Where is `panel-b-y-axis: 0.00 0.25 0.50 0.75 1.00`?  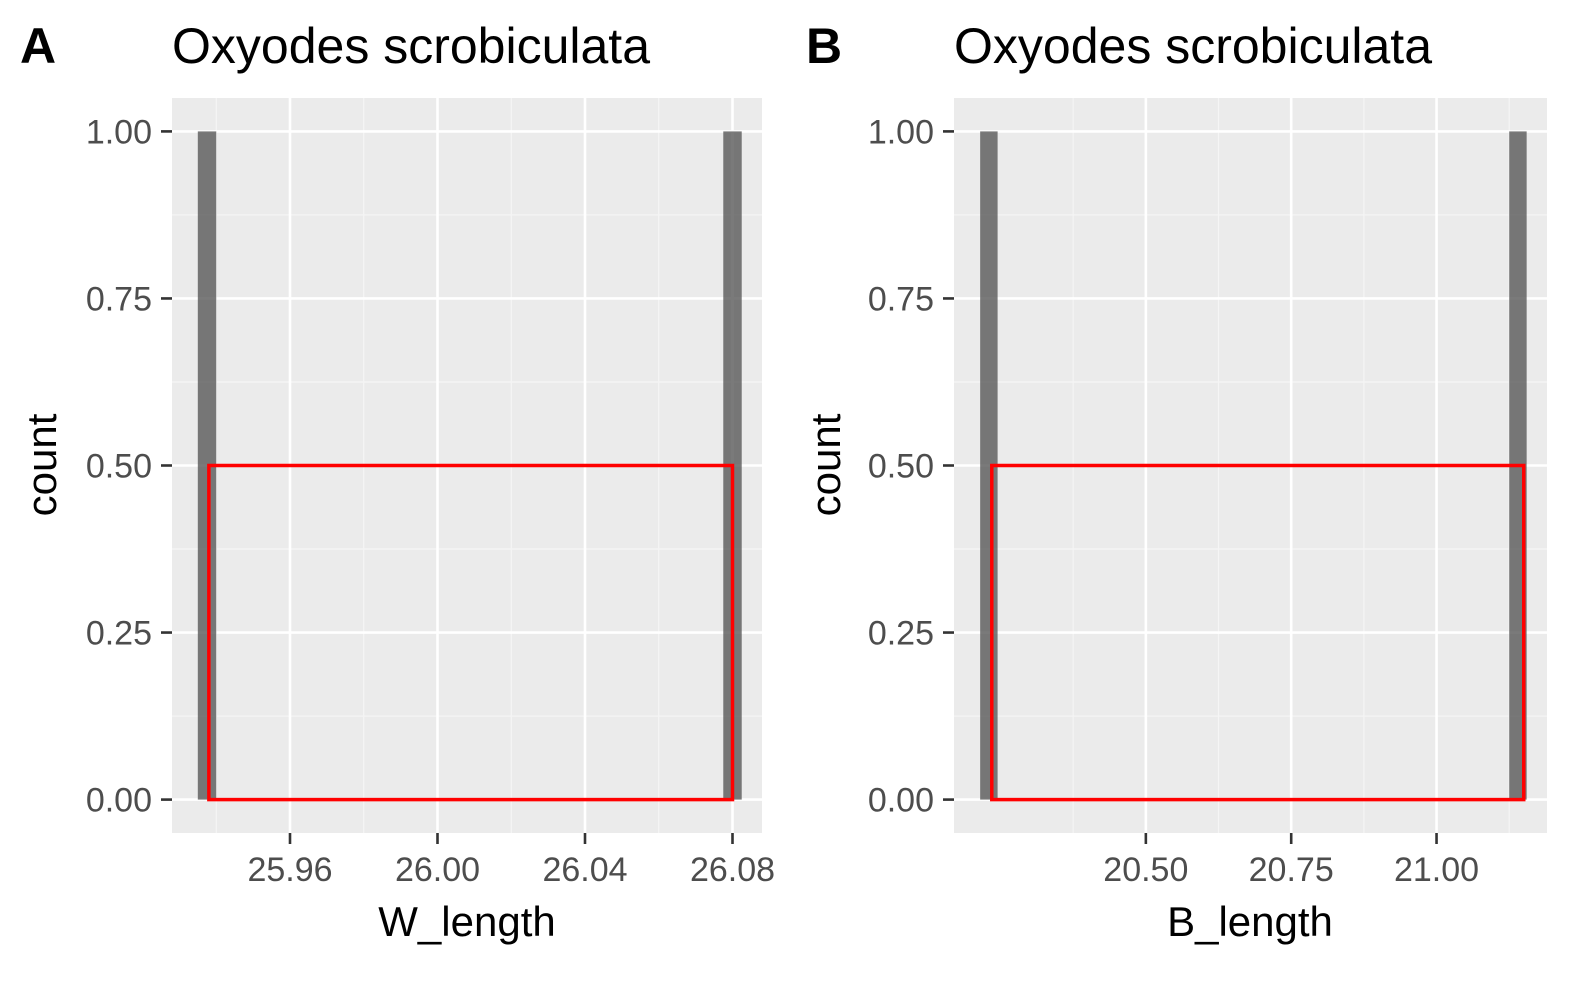
panel-b-y-axis: 0.00 0.25 0.50 0.75 1.00 is located at coordinates (911, 466).